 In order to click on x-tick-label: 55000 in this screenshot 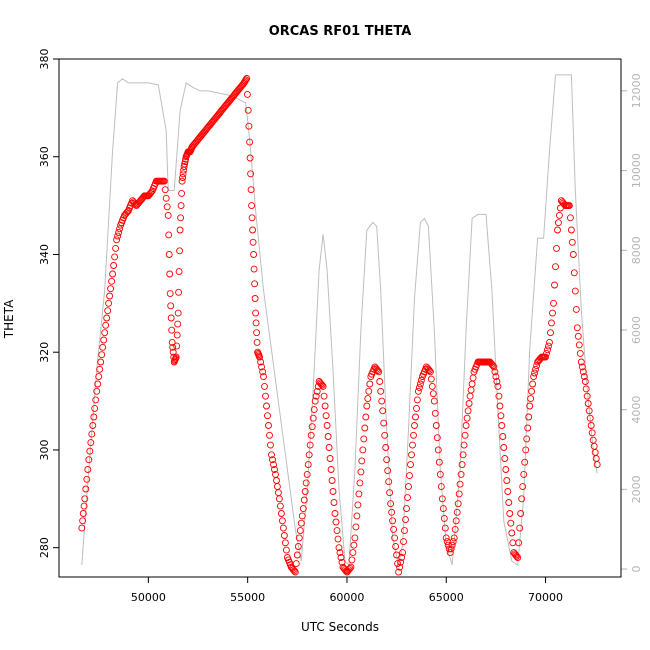, I will do `click(247, 597)`.